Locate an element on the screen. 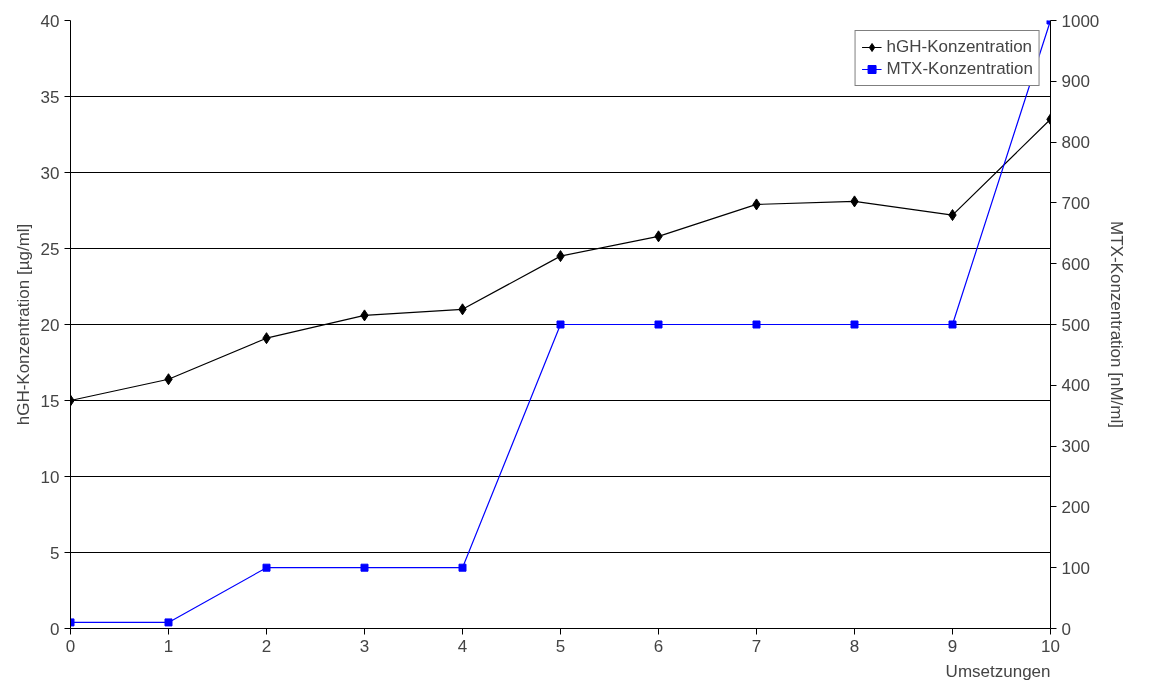 The height and width of the screenshot is (693, 1151). y-tick-label: 25 is located at coordinates (50, 249).